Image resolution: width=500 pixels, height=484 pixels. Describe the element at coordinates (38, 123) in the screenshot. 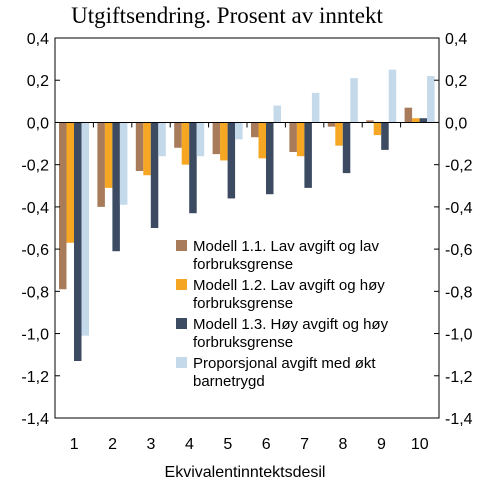

I see `y-tick-label-left: 0,0` at that location.